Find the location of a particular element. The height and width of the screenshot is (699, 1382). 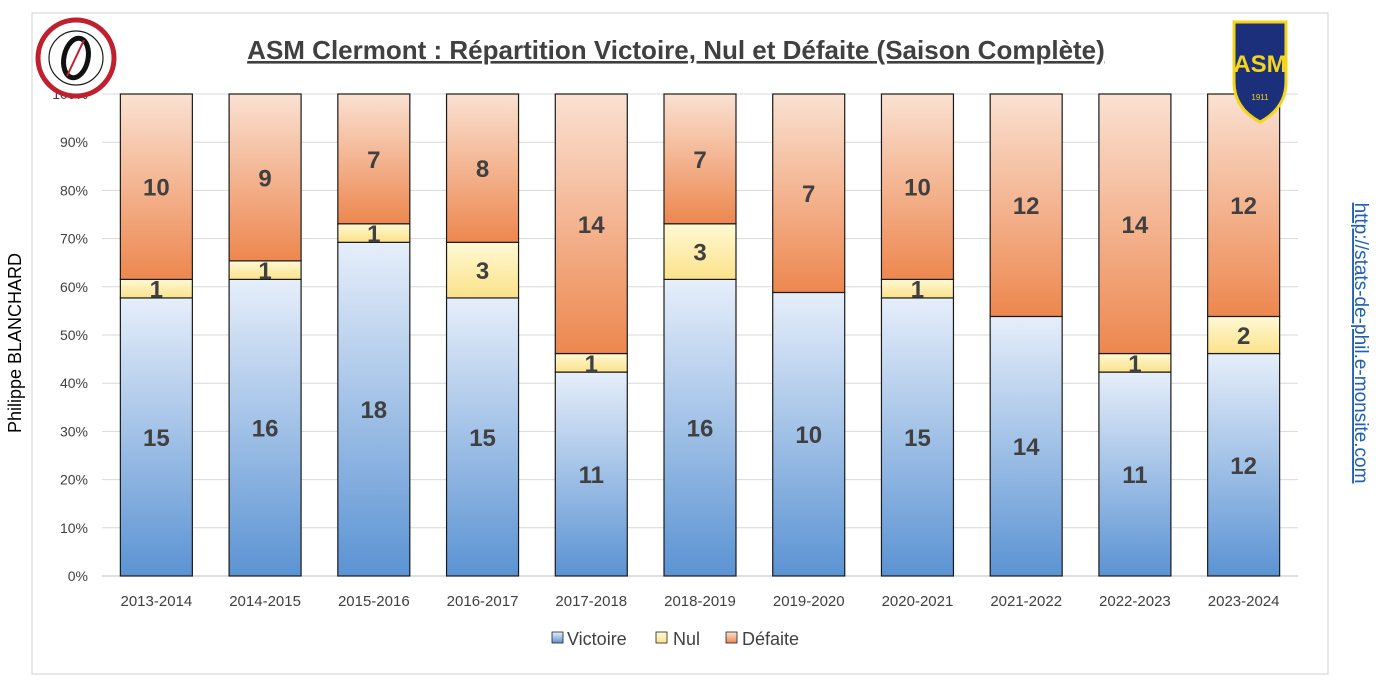

legend-swatch-nul is located at coordinates (661, 637).